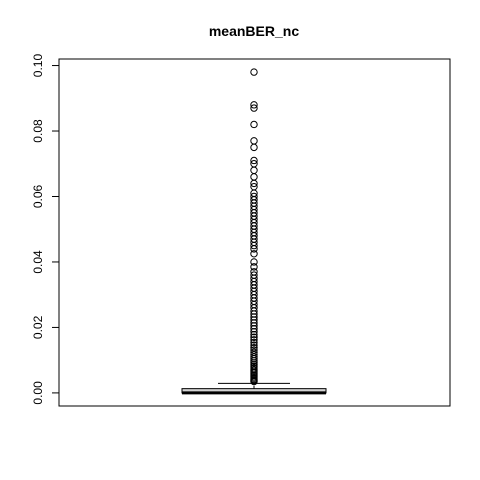 This screenshot has height=480, width=480. I want to click on y-tick-label: 0.10, so click(38, 66).